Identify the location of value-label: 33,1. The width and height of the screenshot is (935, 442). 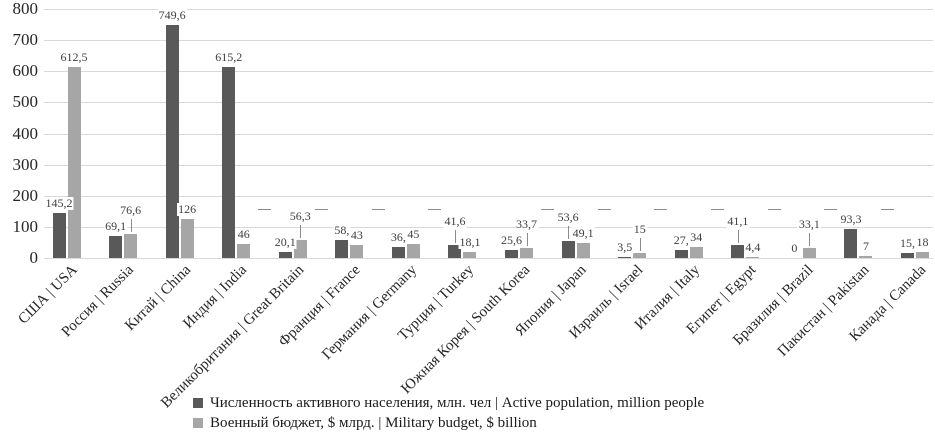
(809, 223).